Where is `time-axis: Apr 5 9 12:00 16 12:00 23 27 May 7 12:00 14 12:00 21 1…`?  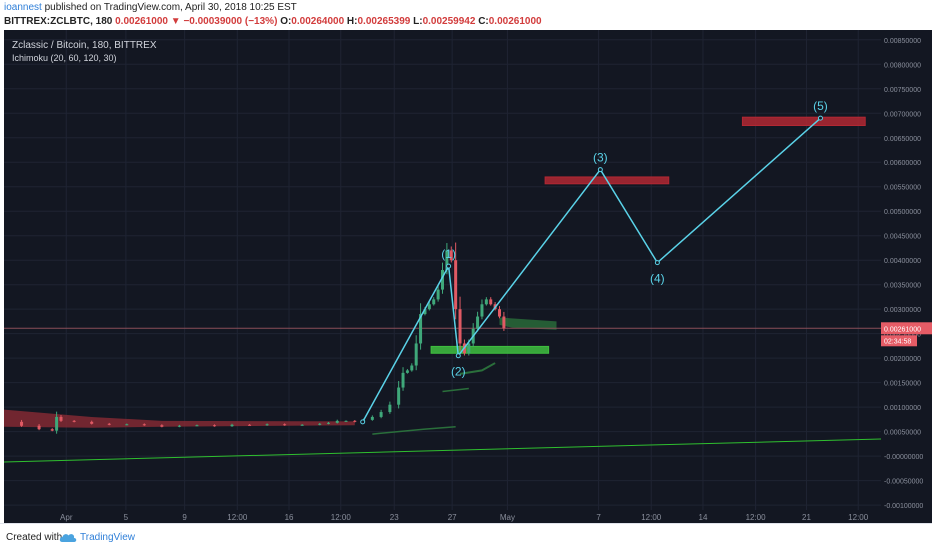 time-axis: Apr 5 9 12:00 16 12:00 23 27 May 7 12:00 14 12:00 21 1… is located at coordinates (442, 516).